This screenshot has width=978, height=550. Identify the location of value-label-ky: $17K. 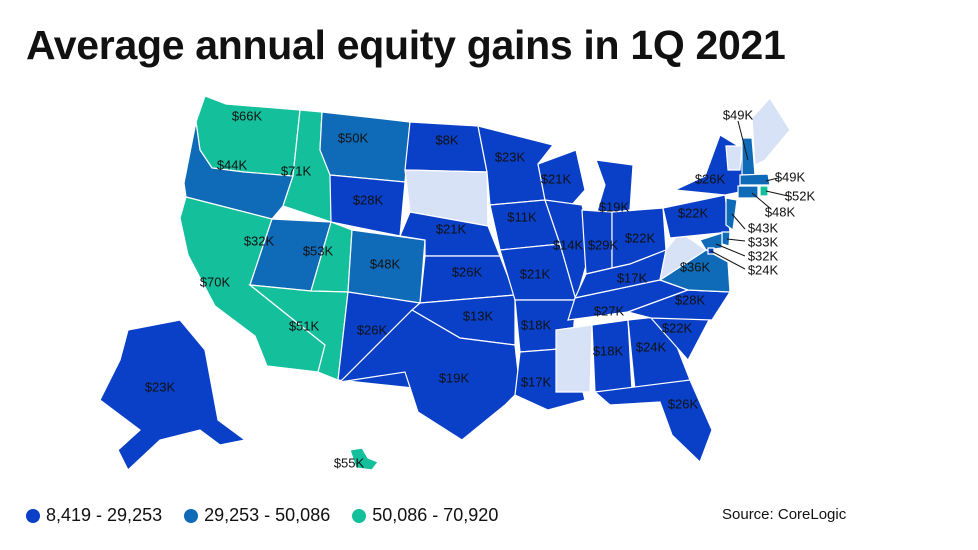
(632, 277).